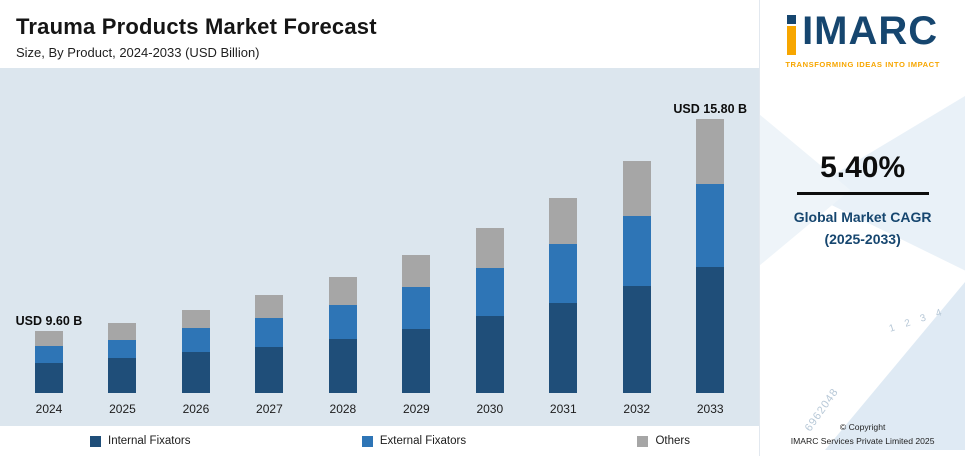 Image resolution: width=965 pixels, height=456 pixels. I want to click on logo-wordmark: IMARC, so click(870, 31).